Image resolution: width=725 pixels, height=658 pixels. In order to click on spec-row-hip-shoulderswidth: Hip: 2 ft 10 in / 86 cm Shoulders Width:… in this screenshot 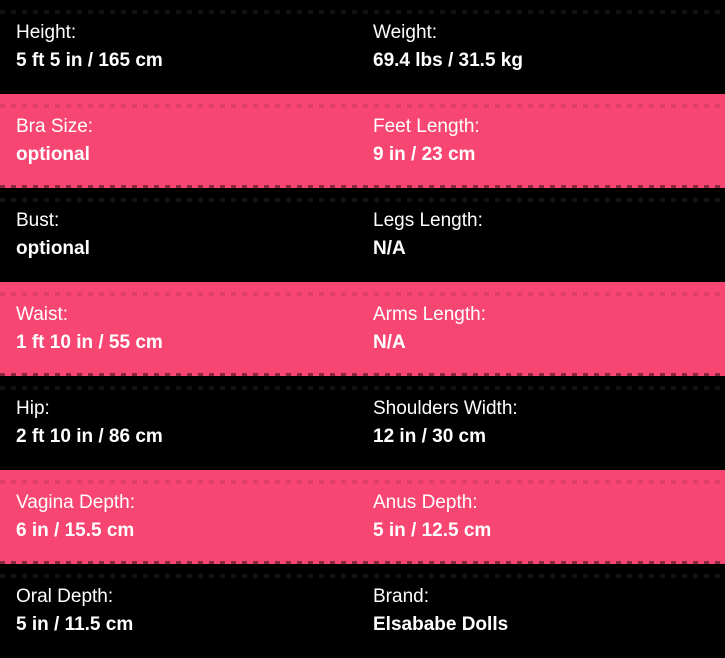, I will do `click(362, 423)`.